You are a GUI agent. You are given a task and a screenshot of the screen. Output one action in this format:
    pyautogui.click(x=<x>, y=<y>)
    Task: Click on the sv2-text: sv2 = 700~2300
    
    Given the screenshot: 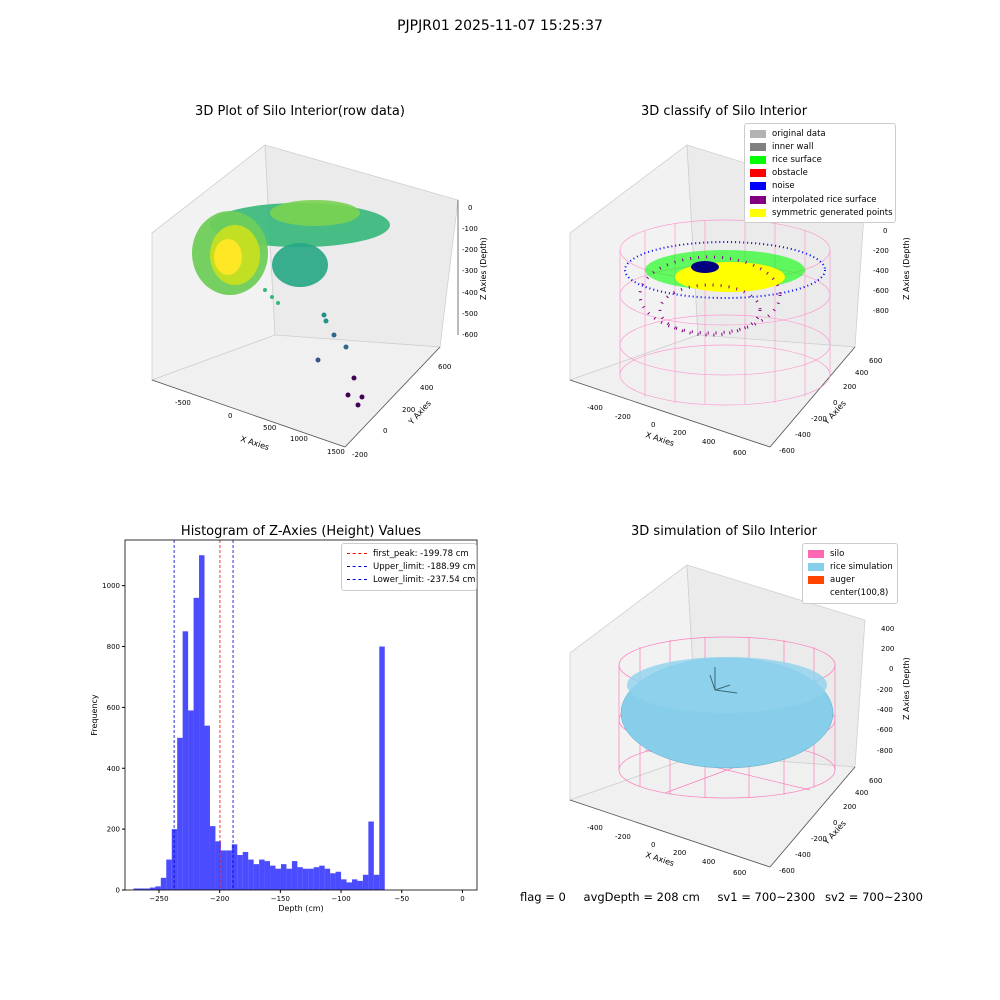 What is the action you would take?
    pyautogui.click(x=874, y=897)
    